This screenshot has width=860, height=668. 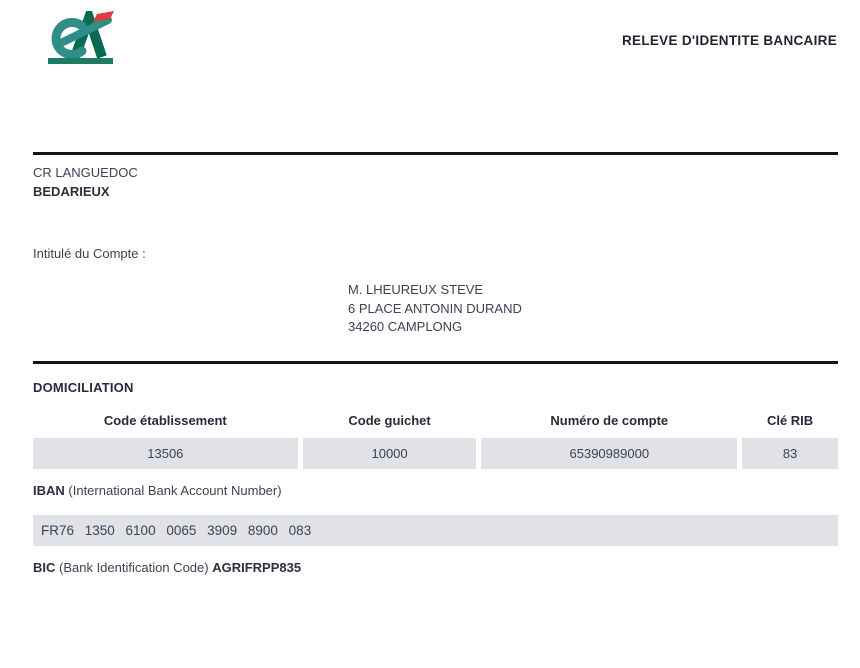 What do you see at coordinates (83, 387) in the screenshot?
I see `domiciliation-heading: DOMICILIATION` at bounding box center [83, 387].